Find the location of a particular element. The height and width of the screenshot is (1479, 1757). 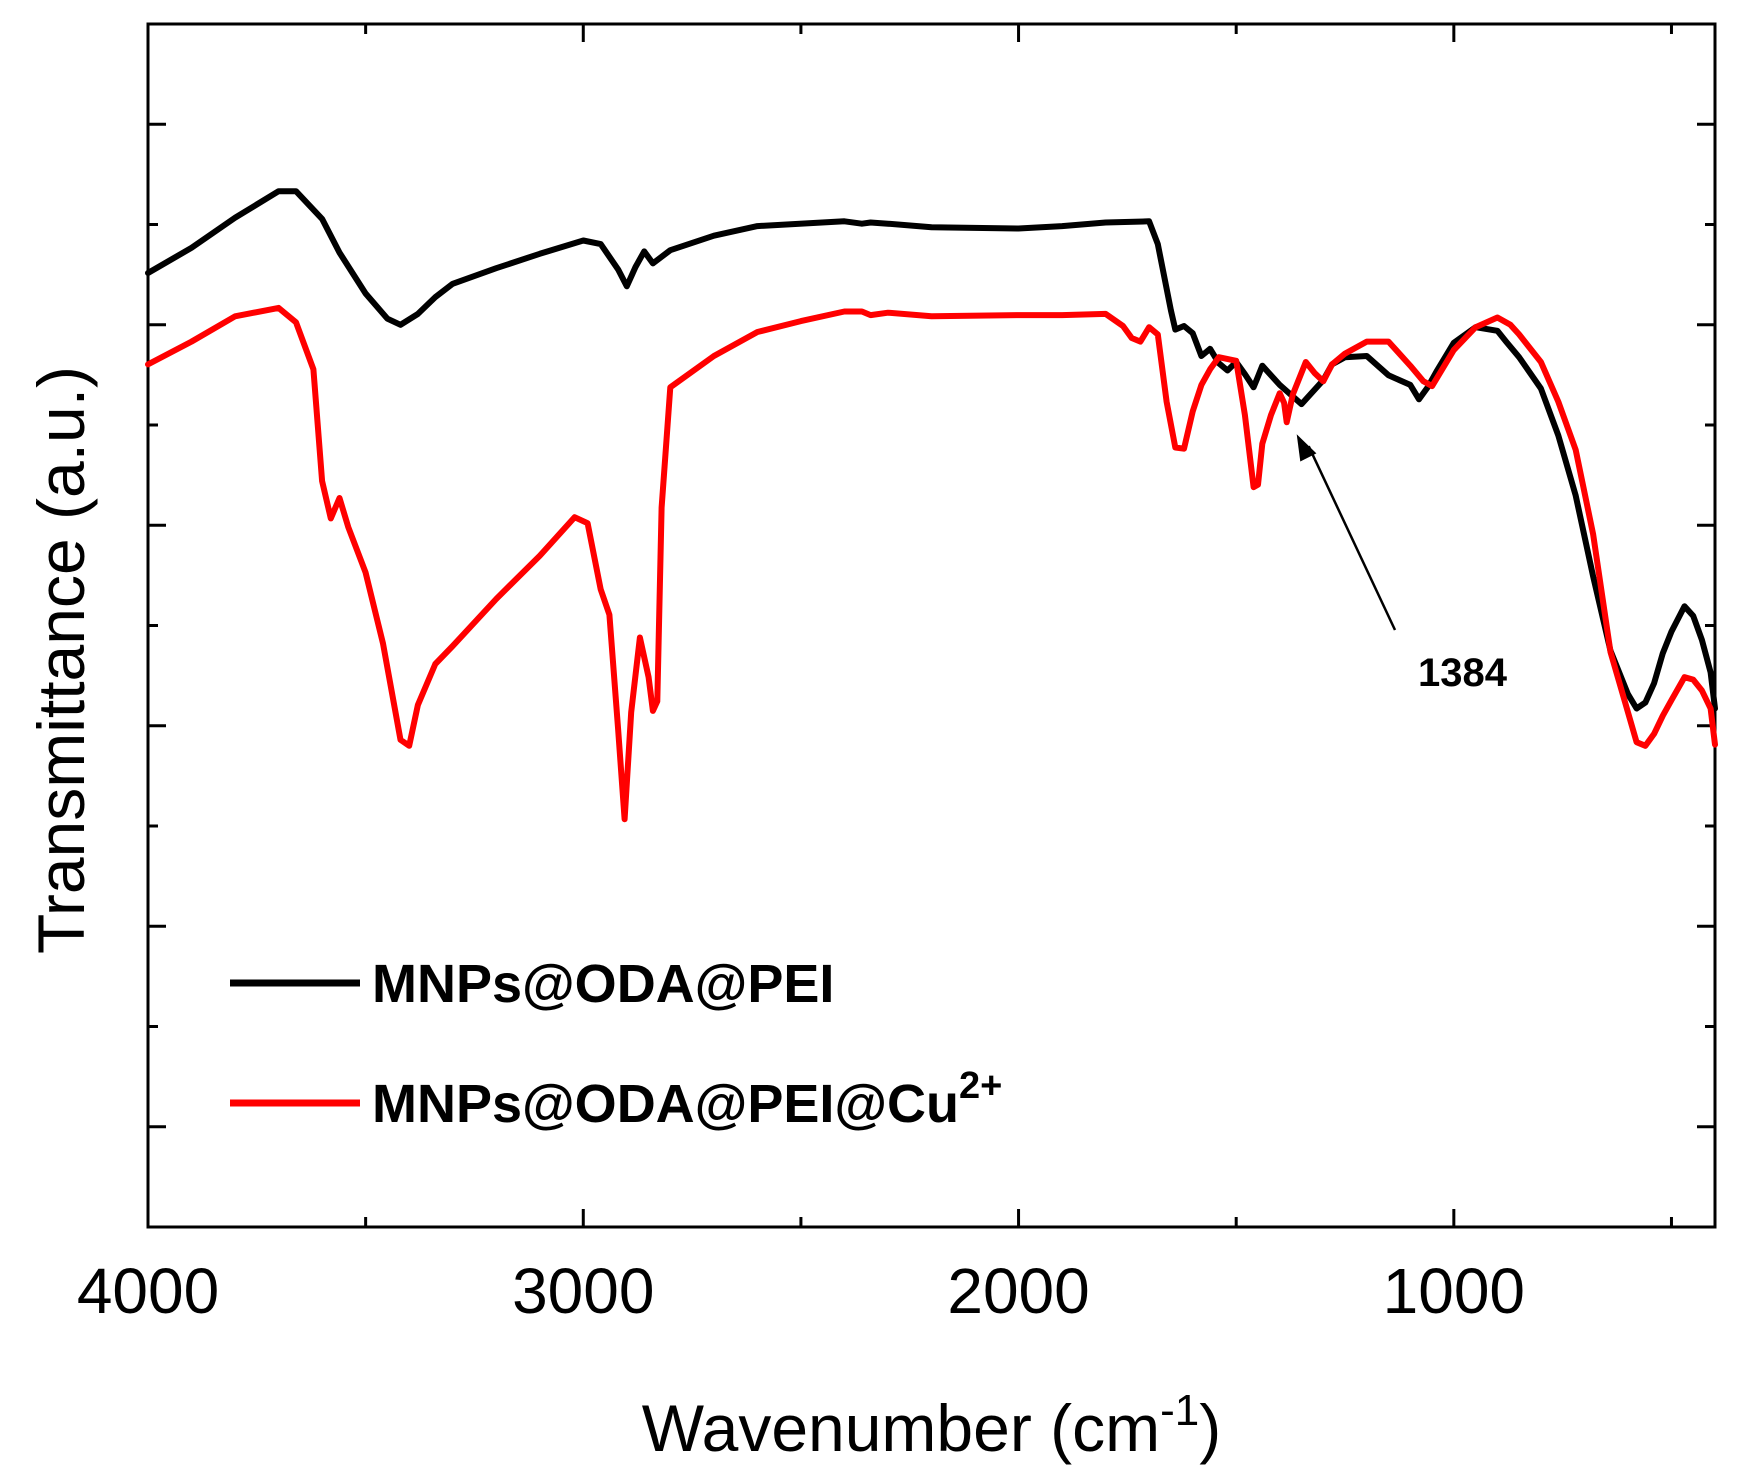

legend-label-series-1: MNPs@ODA@PEI is located at coordinates (603, 984).